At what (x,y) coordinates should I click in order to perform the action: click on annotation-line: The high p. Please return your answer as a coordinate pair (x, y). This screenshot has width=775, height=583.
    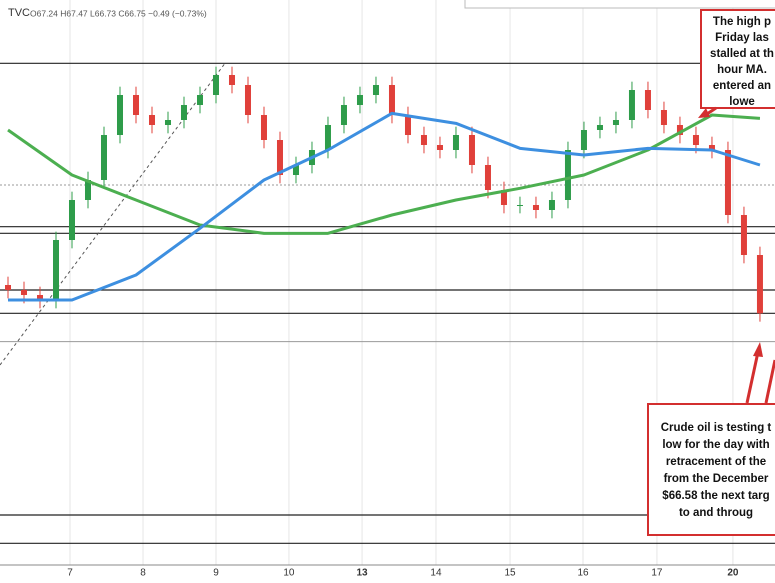
    Looking at the image, I should click on (742, 22).